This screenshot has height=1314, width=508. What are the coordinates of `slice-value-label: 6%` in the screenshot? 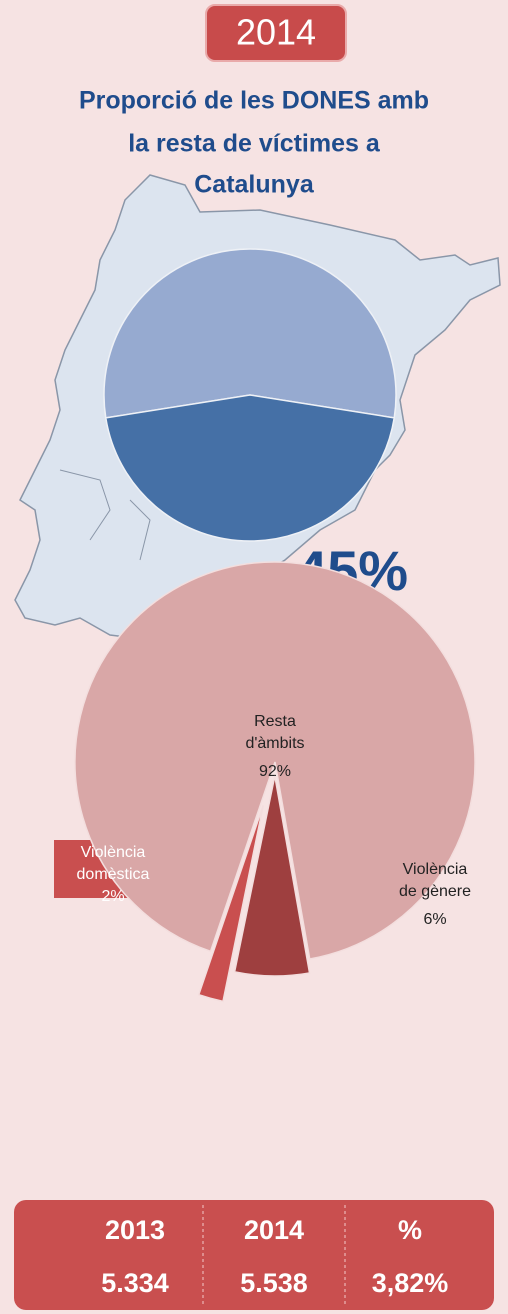 It's located at (434, 919).